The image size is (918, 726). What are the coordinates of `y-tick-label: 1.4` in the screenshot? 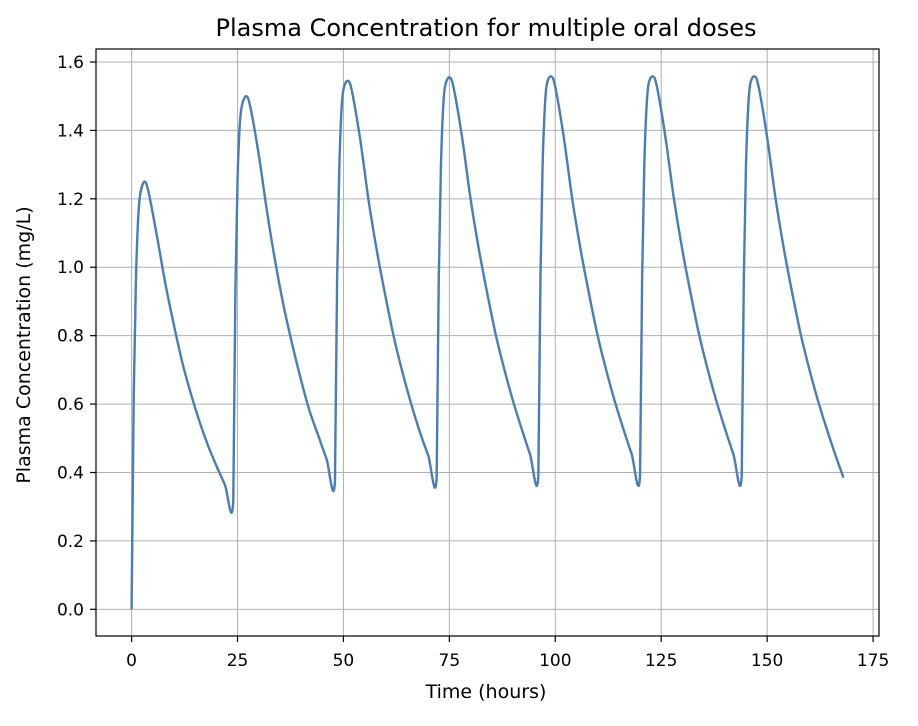 It's located at (70, 131).